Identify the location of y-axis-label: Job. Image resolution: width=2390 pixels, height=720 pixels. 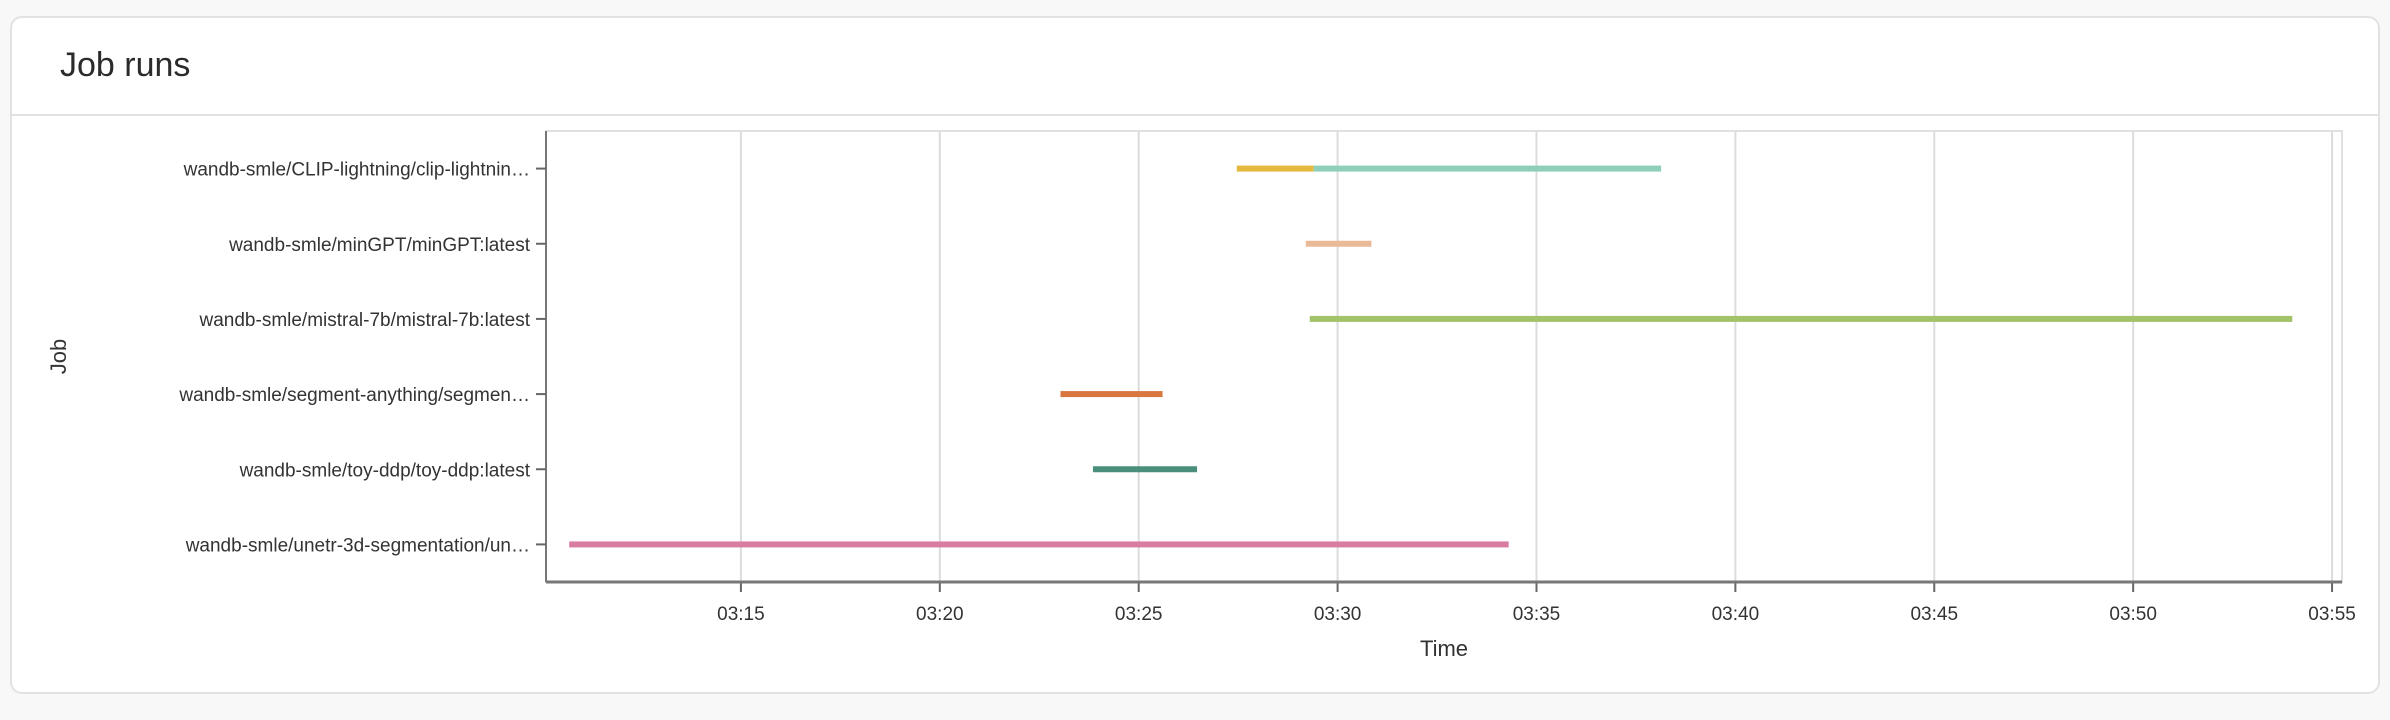
(58, 356).